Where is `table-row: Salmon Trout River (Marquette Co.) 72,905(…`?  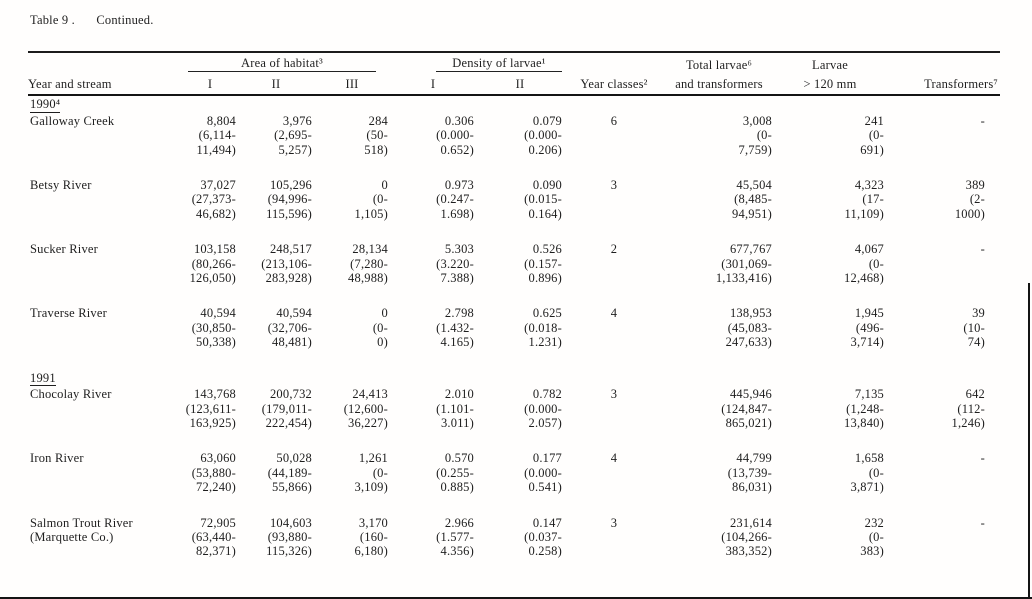 table-row: Salmon Trout River (Marquette Co.) 72,905(… is located at coordinates (514, 537).